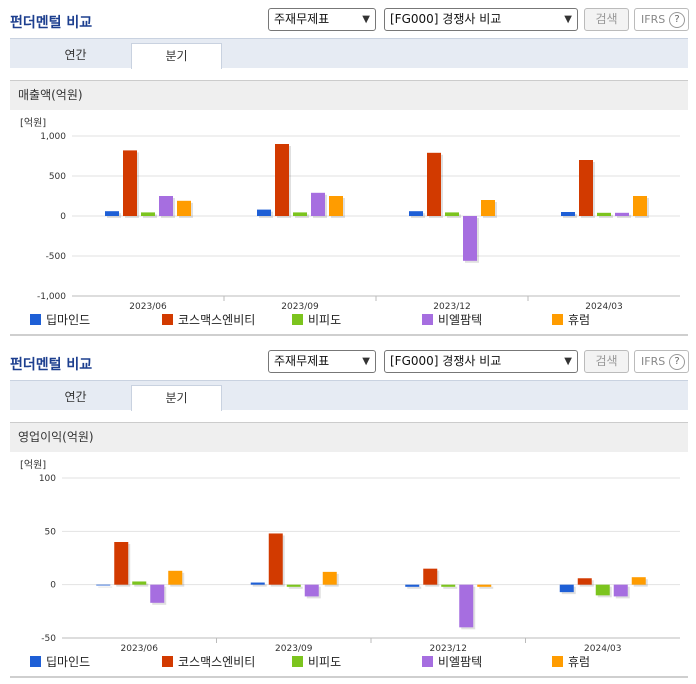 The height and width of the screenshot is (684, 696). I want to click on unit-label: [억원], so click(33, 123).